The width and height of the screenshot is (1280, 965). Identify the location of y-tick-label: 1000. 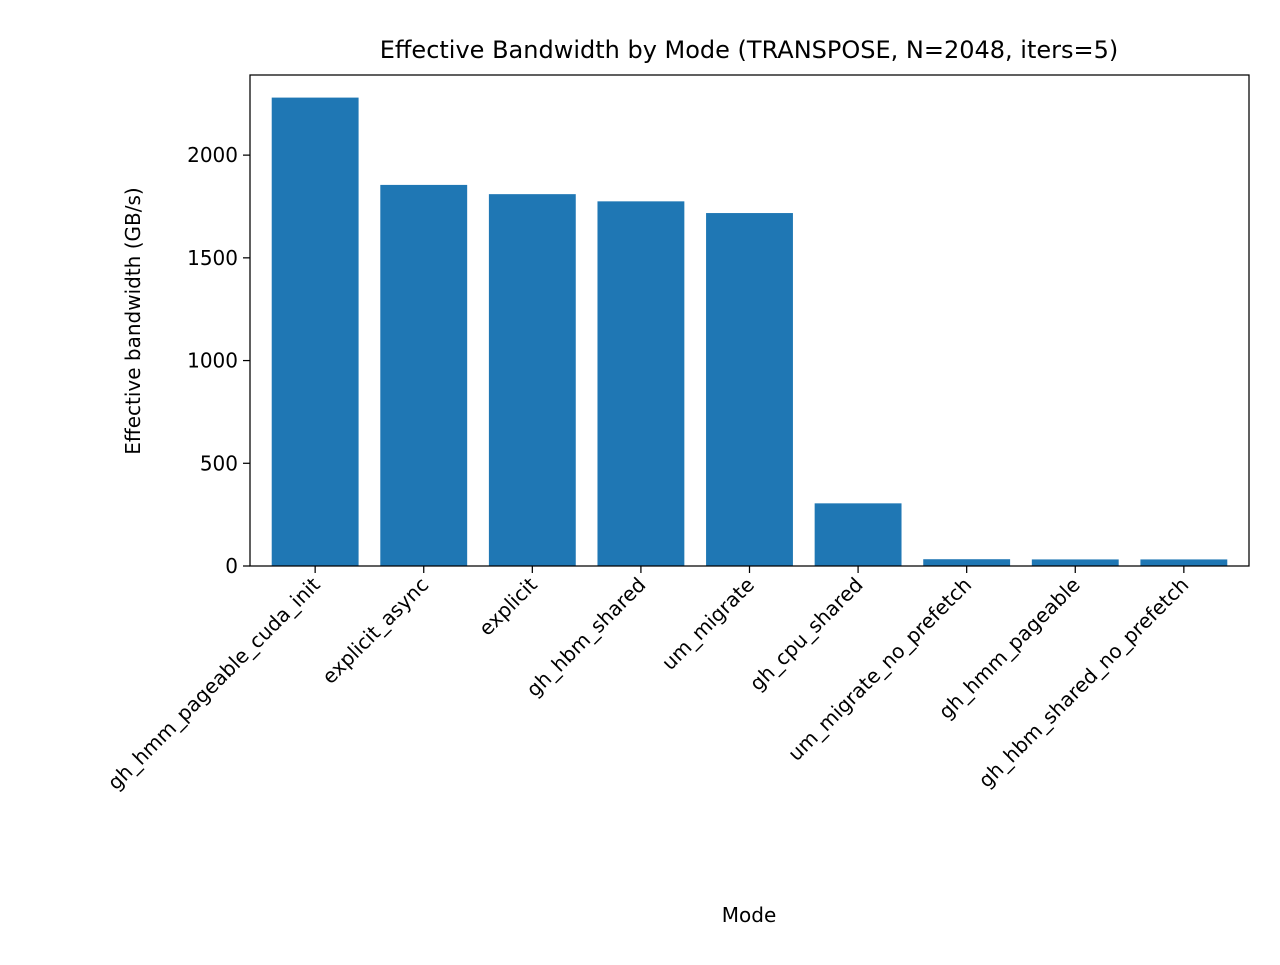
(212, 361).